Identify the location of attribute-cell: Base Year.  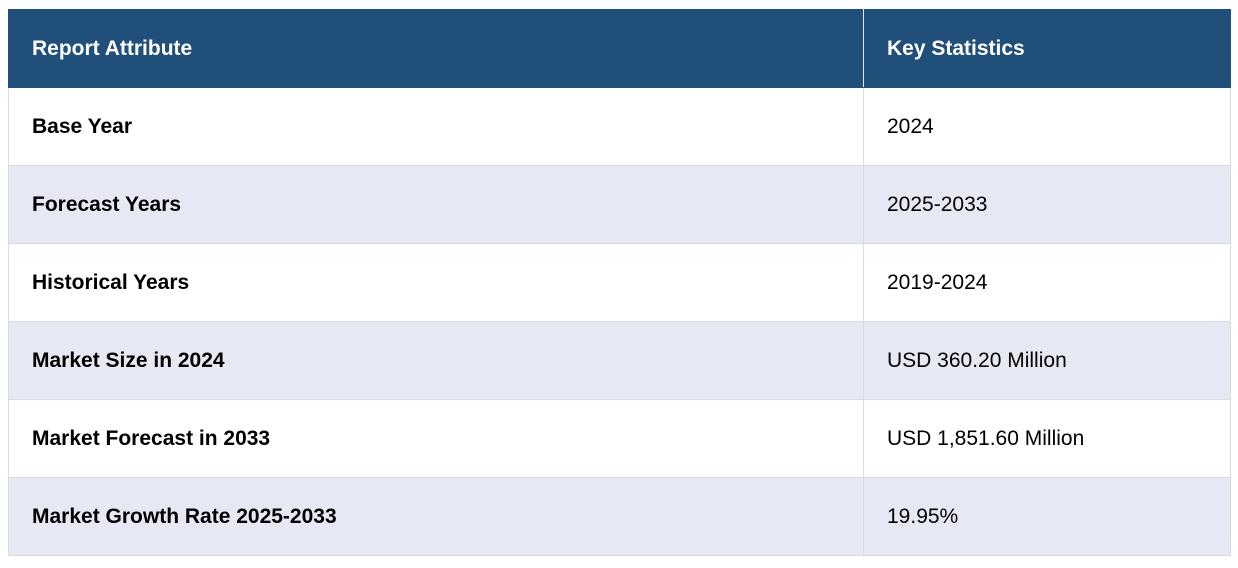
(436, 126).